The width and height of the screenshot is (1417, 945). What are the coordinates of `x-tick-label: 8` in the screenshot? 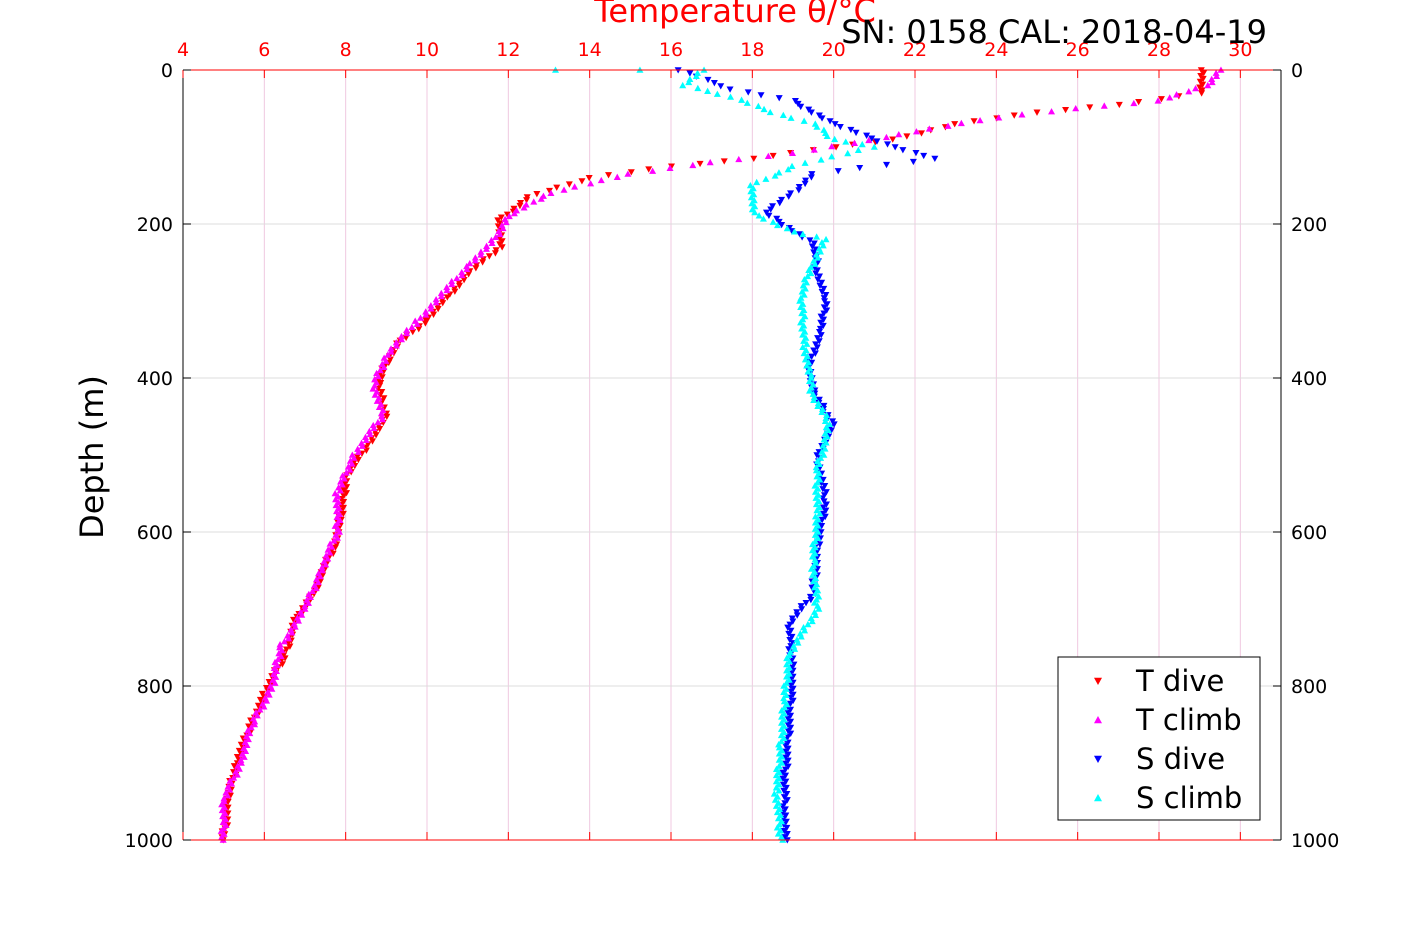 It's located at (346, 50).